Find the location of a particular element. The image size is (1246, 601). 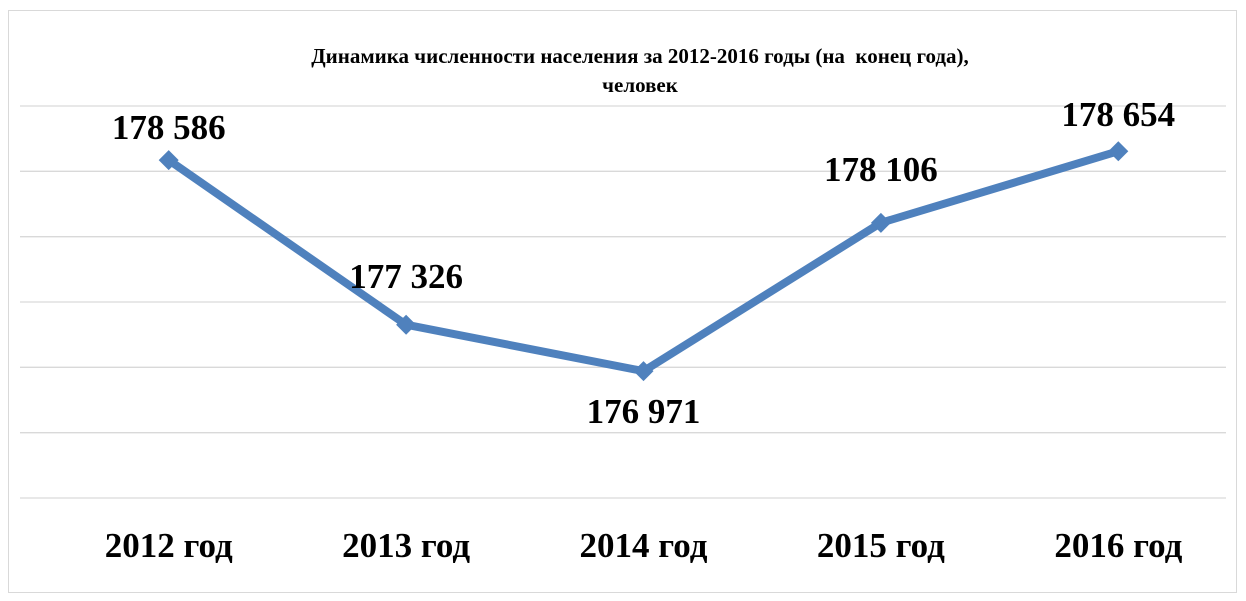

x-tick-label: 2012 год is located at coordinates (169, 545).